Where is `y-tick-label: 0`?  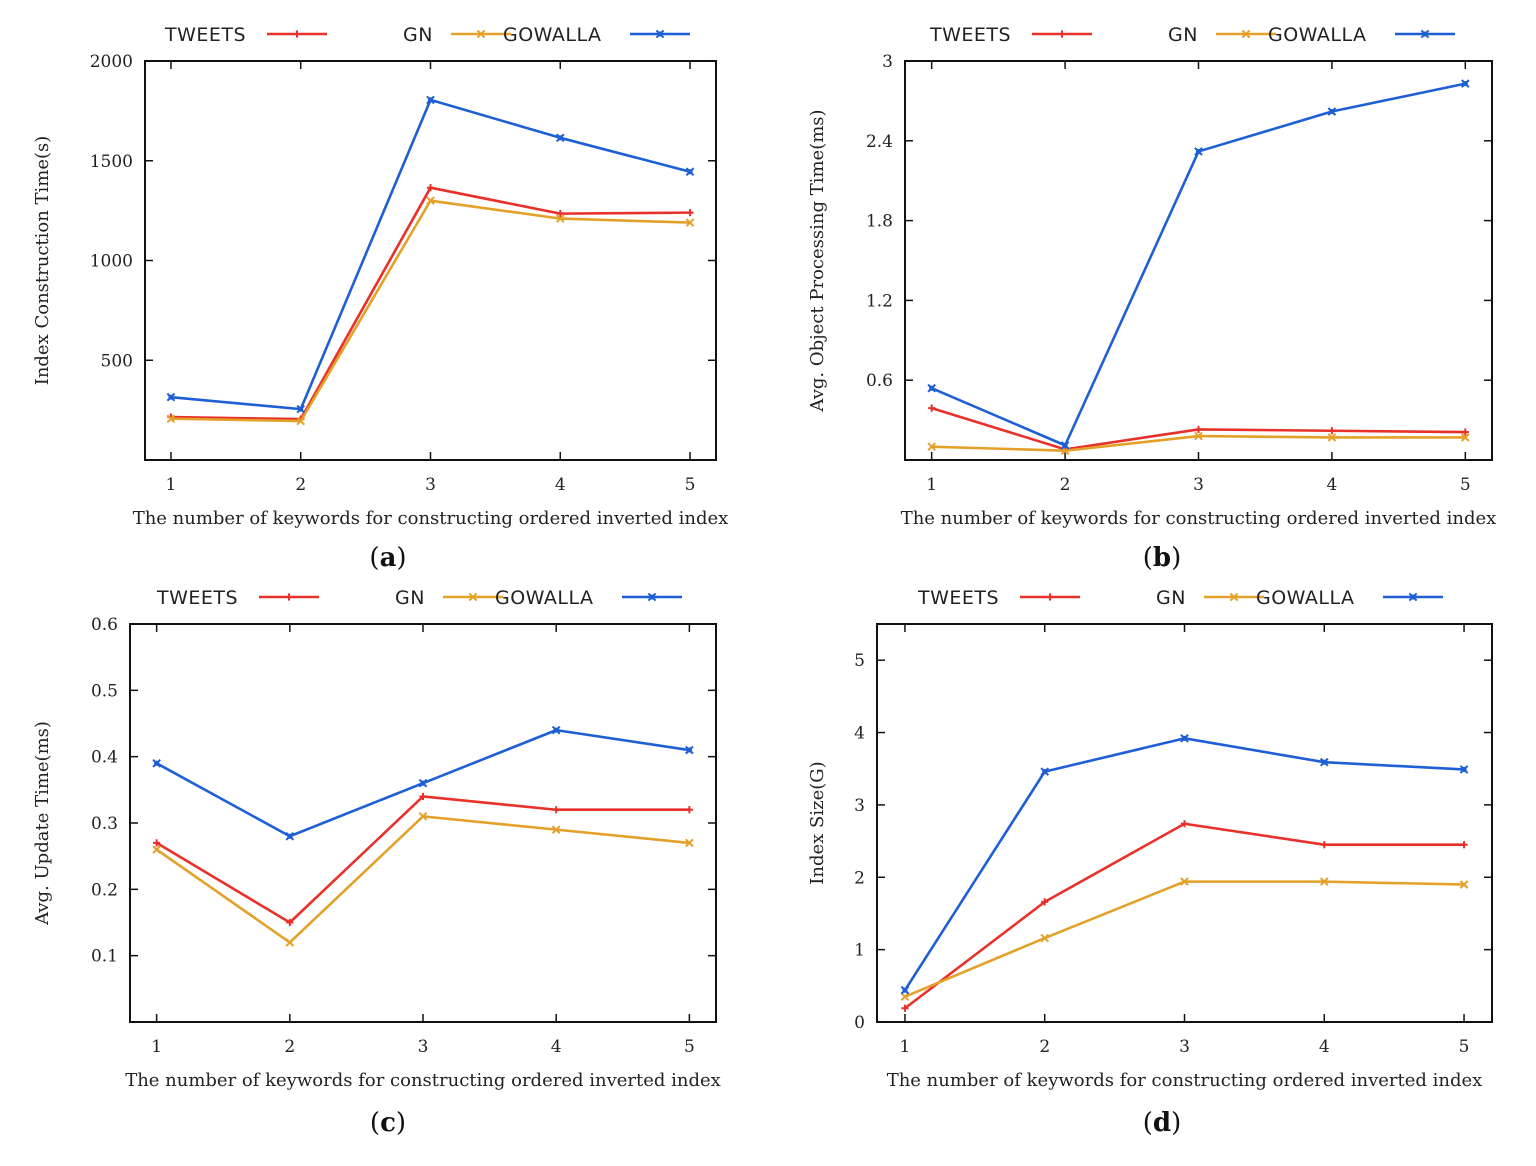 y-tick-label: 0 is located at coordinates (859, 1023).